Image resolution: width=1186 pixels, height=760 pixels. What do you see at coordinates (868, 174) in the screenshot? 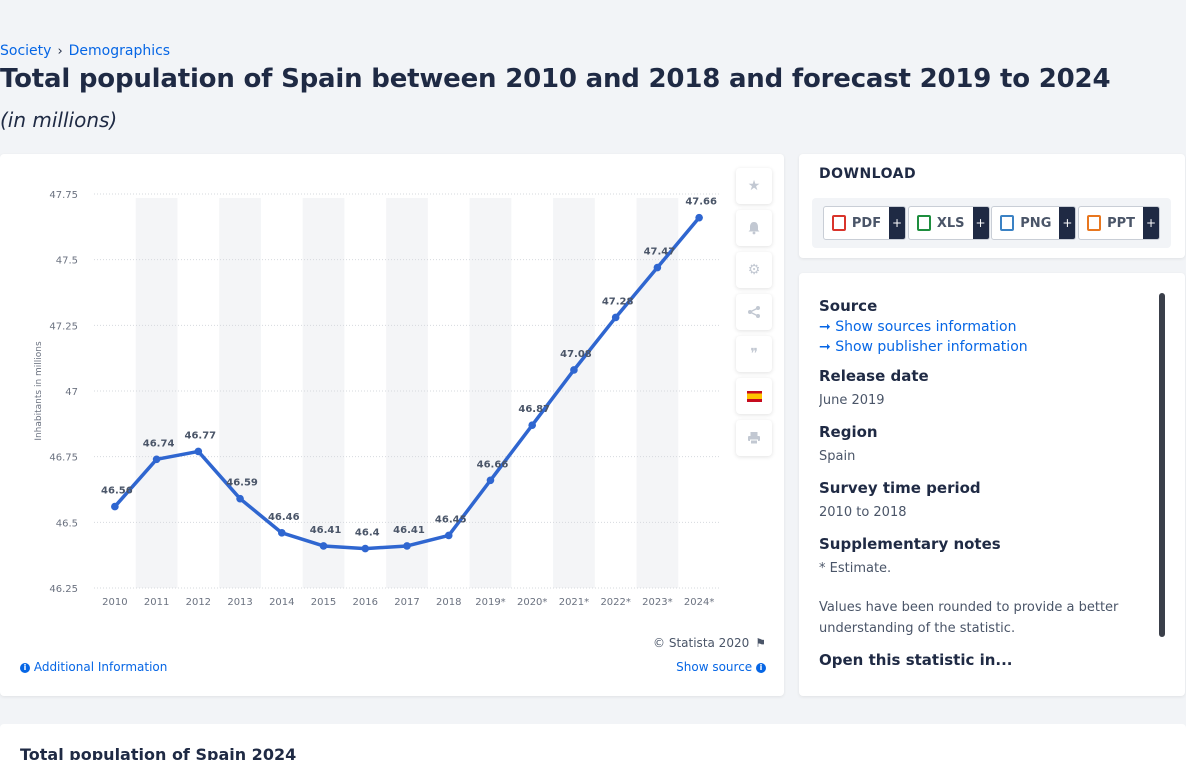
I see `download-title: DOWNLOAD` at bounding box center [868, 174].